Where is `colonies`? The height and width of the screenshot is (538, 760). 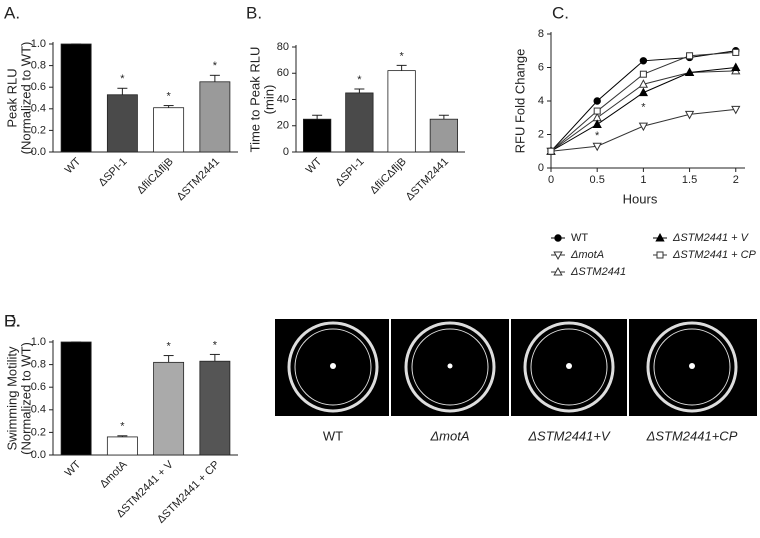 colonies is located at coordinates (512, 366).